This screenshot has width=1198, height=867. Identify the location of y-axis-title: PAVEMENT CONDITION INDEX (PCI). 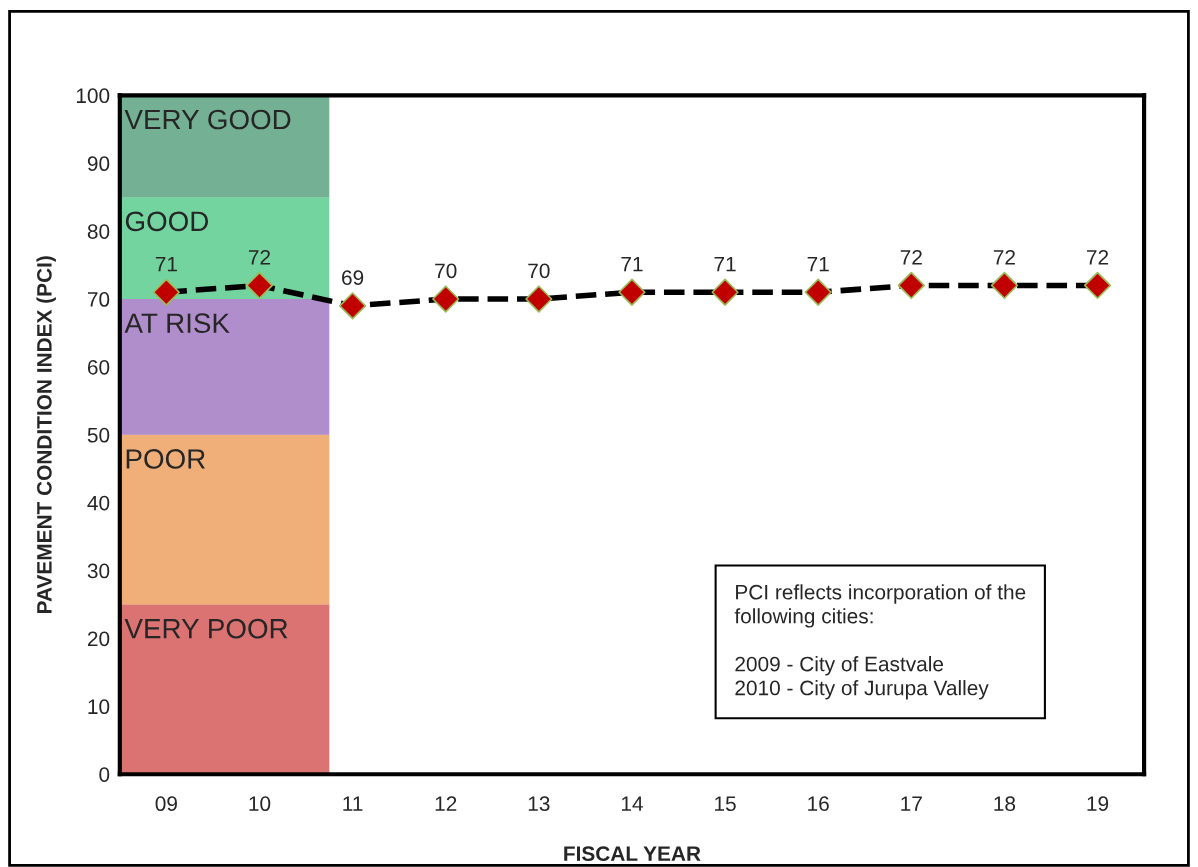
(46, 435).